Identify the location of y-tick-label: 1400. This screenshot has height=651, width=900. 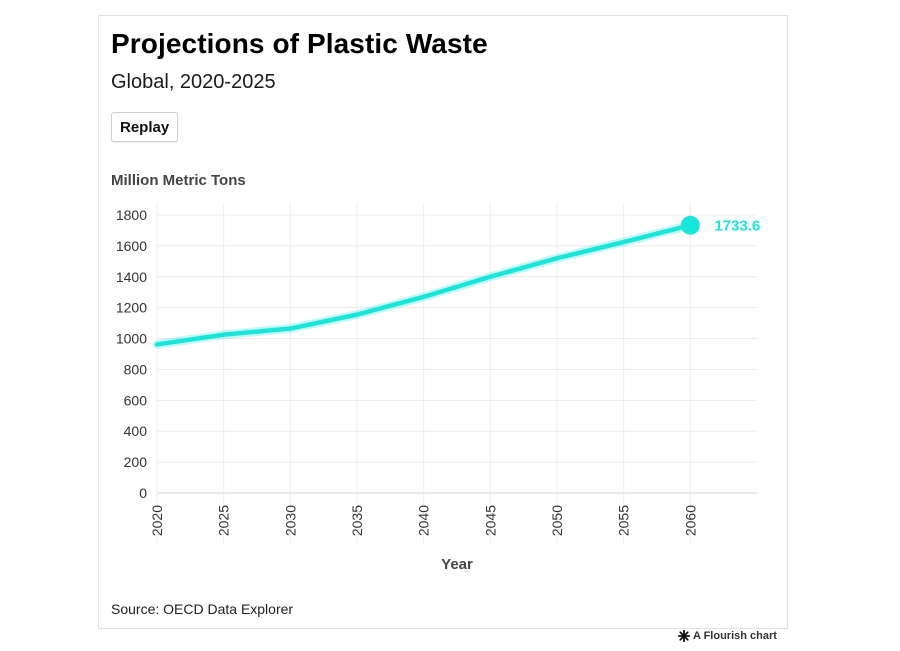
(131, 277).